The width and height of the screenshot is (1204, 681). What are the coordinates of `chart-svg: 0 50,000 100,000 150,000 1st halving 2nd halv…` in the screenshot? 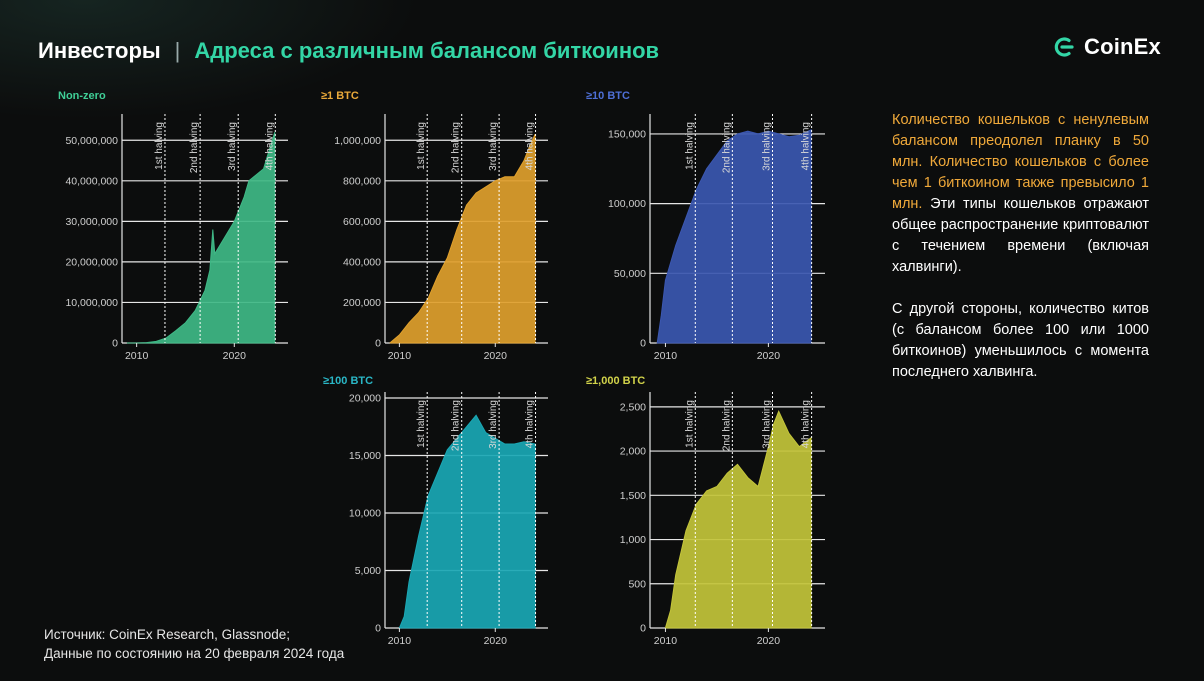 It's located at (716, 238).